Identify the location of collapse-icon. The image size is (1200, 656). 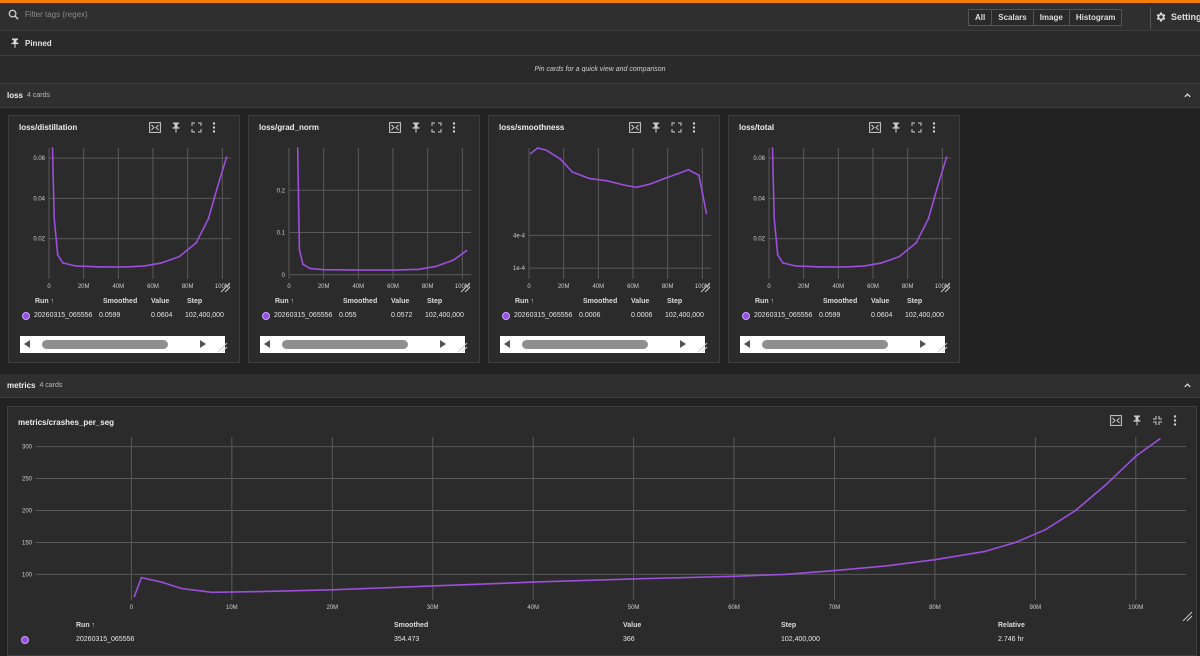
(1157, 420).